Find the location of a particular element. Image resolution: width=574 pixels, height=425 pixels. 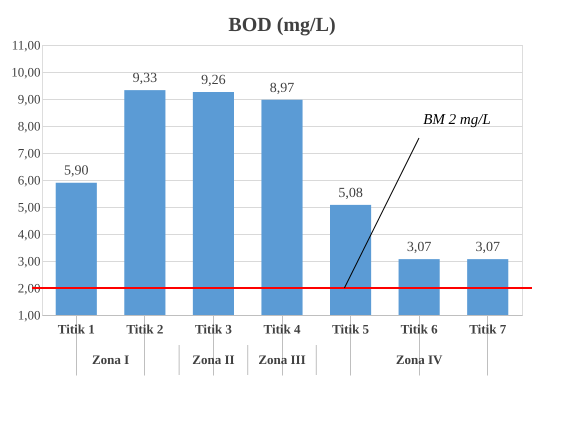

data-label: 9,26 is located at coordinates (213, 80).